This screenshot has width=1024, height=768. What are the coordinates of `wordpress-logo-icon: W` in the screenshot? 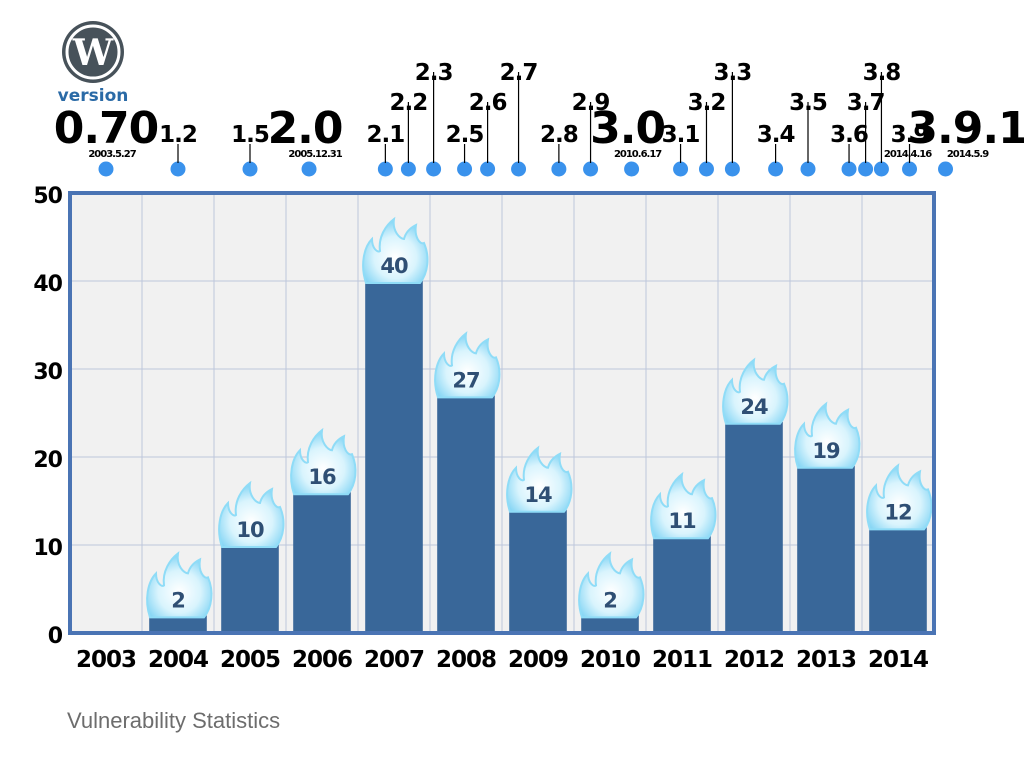 It's located at (93, 52).